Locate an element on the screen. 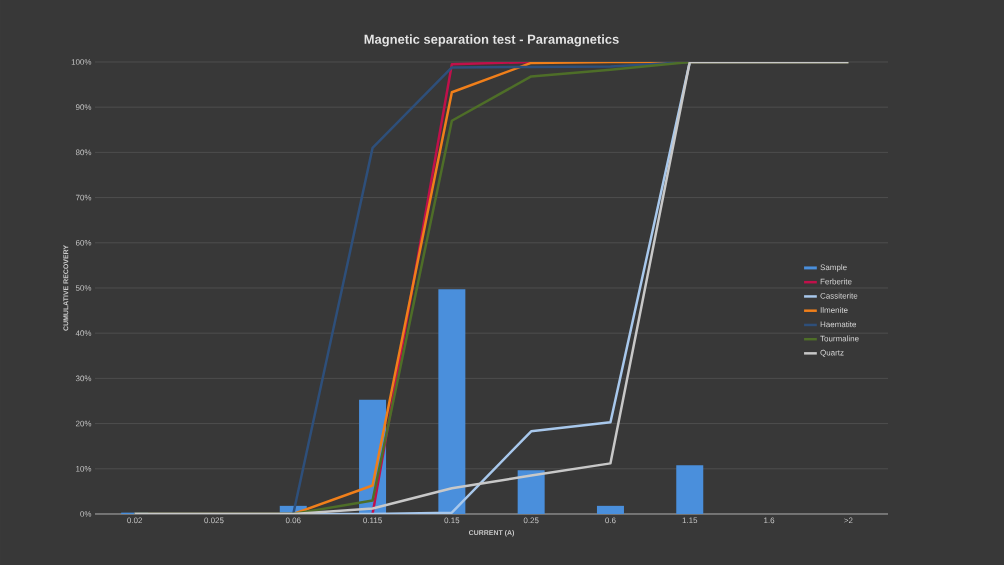 The height and width of the screenshot is (565, 1004). chart-title: Magnetic separation test - Paramagnetics is located at coordinates (491, 40).